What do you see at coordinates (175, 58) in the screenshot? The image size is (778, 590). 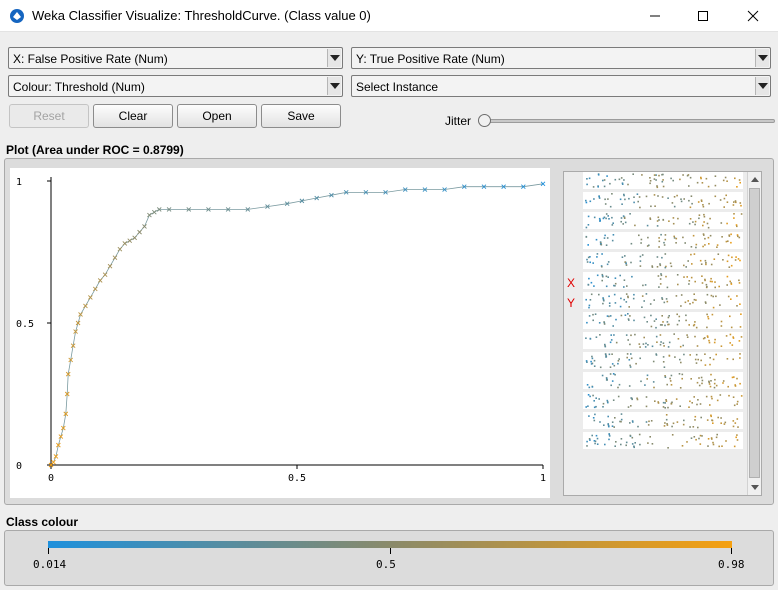 I see `x-axis-select: X: False Positive Rate (Num)` at bounding box center [175, 58].